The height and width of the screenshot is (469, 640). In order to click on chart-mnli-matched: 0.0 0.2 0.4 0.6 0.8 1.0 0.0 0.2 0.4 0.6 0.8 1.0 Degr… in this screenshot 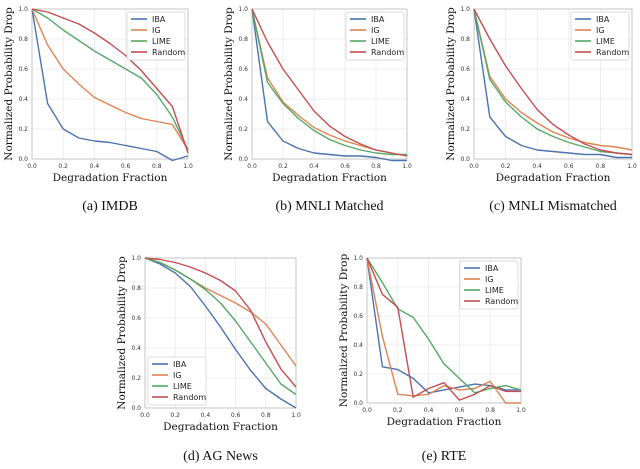, I will do `click(317, 110)`.